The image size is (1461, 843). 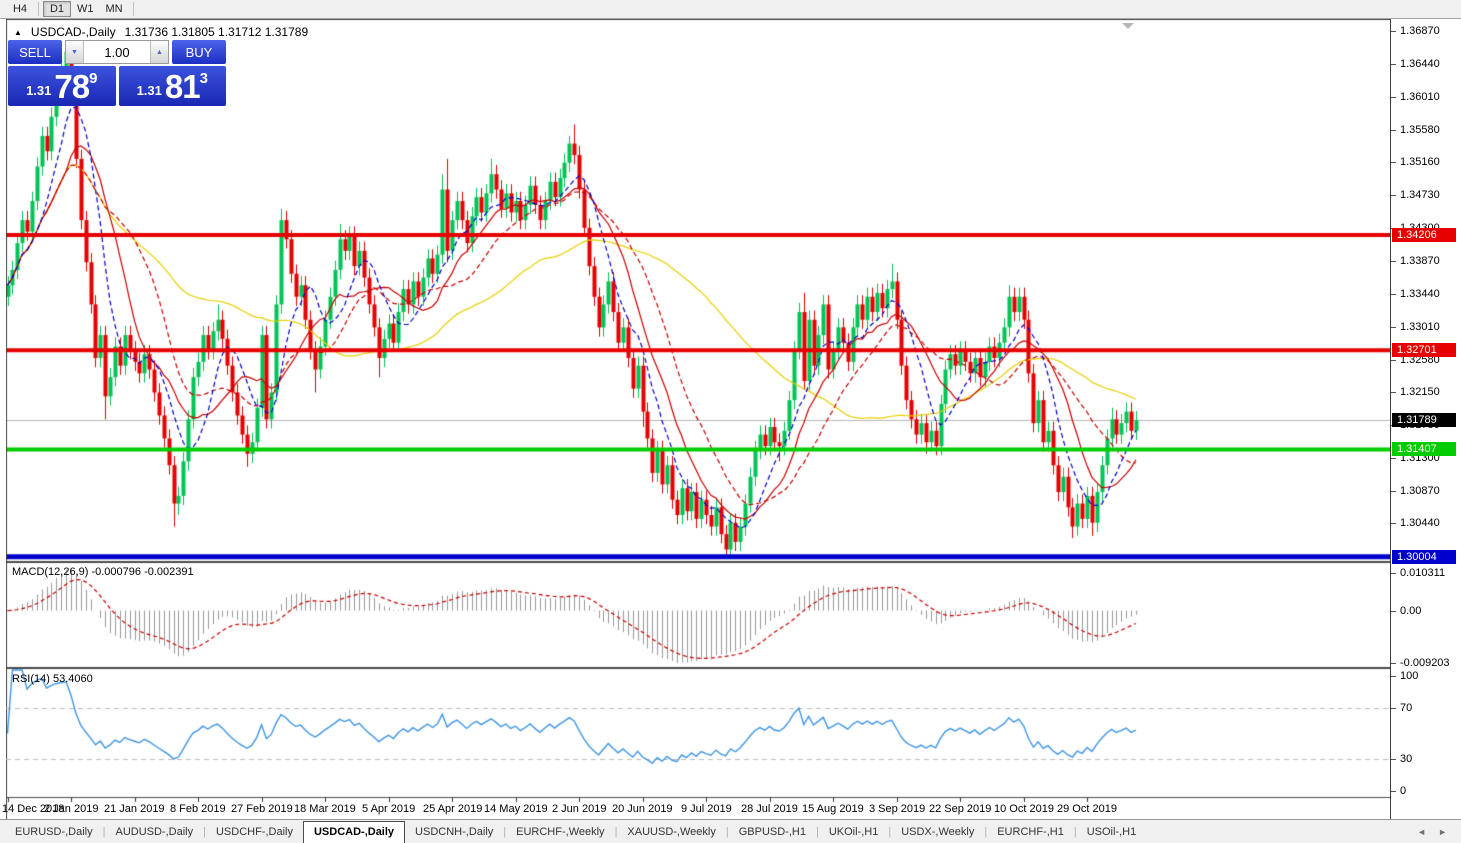 I want to click on lot-size-stepper: ▼ 1.00 ▲, so click(x=117, y=52).